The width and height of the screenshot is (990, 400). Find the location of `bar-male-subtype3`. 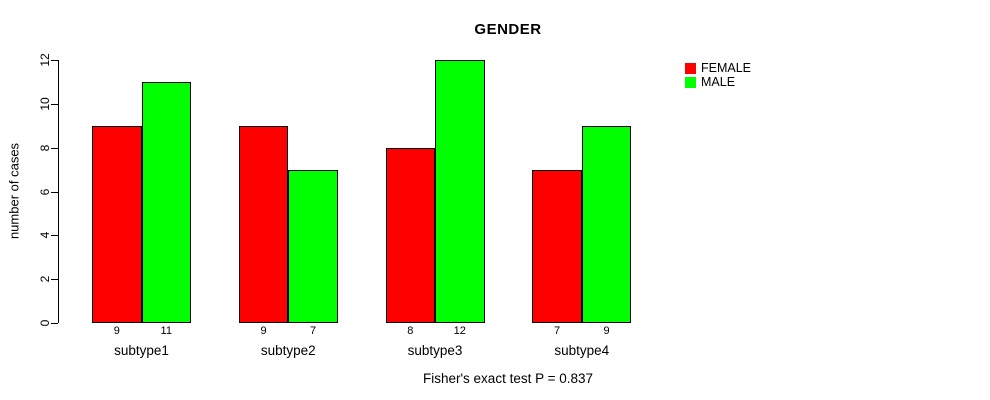

bar-male-subtype3 is located at coordinates (460, 191).